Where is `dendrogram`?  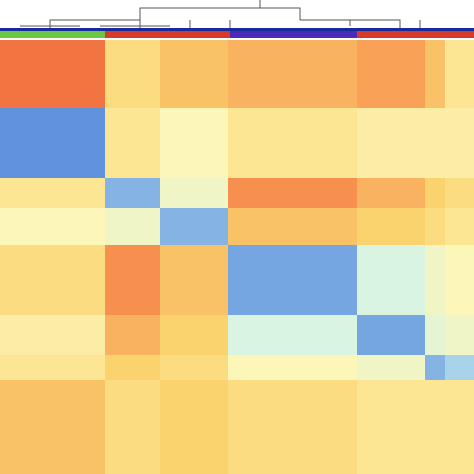 dendrogram is located at coordinates (220, 14).